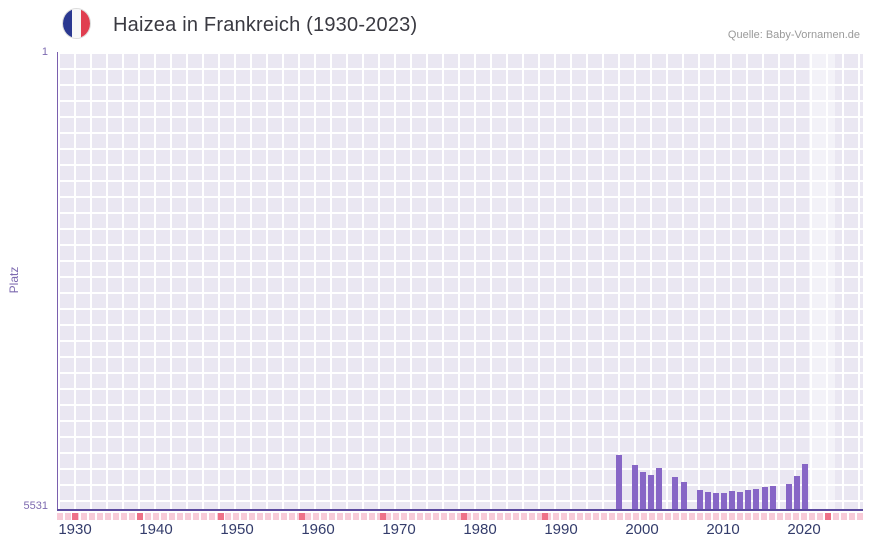 Image resolution: width=873 pixels, height=552 pixels. What do you see at coordinates (85, 23) in the screenshot?
I see `flag-red-stripe` at bounding box center [85, 23].